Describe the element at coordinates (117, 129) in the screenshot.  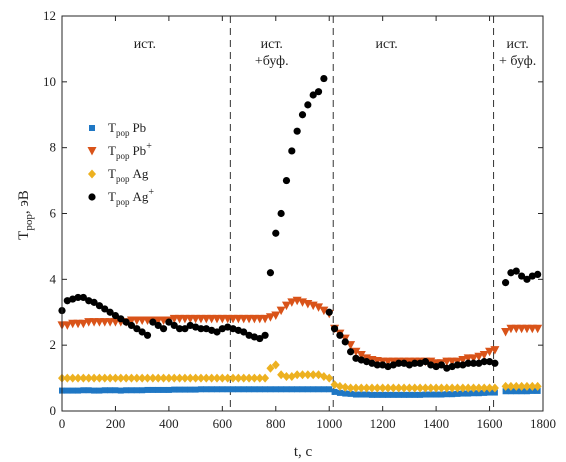
I see `legend-item-1: Tpop Pb` at that location.